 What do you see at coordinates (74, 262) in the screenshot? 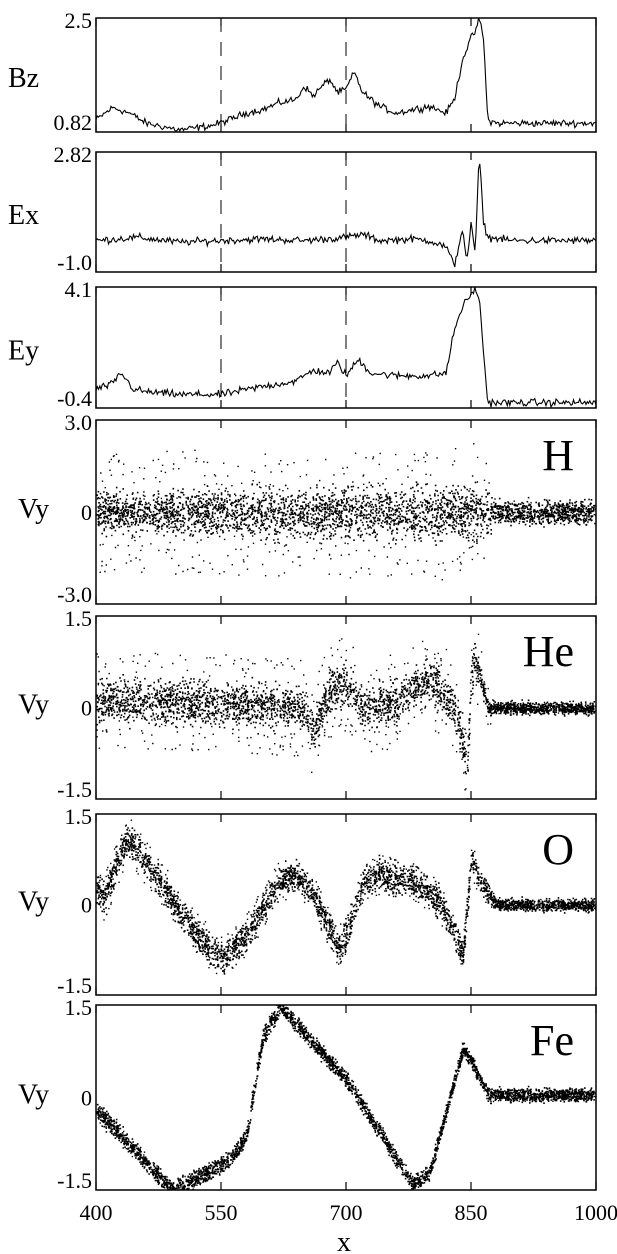
I see `y-tick-label-bottom-ex: -1.0` at bounding box center [74, 262].